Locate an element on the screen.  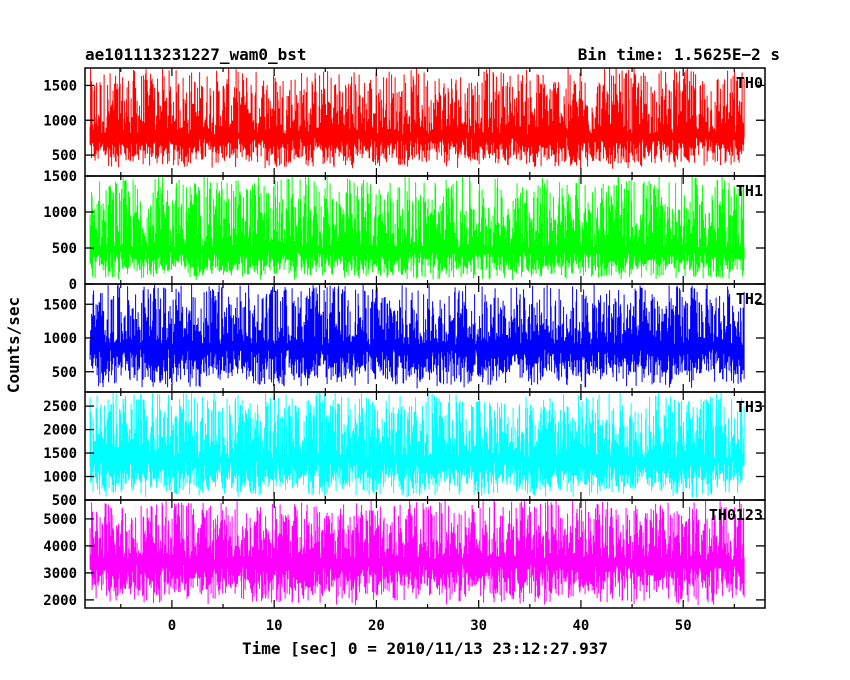
series-th2-trace is located at coordinates (417, 336).